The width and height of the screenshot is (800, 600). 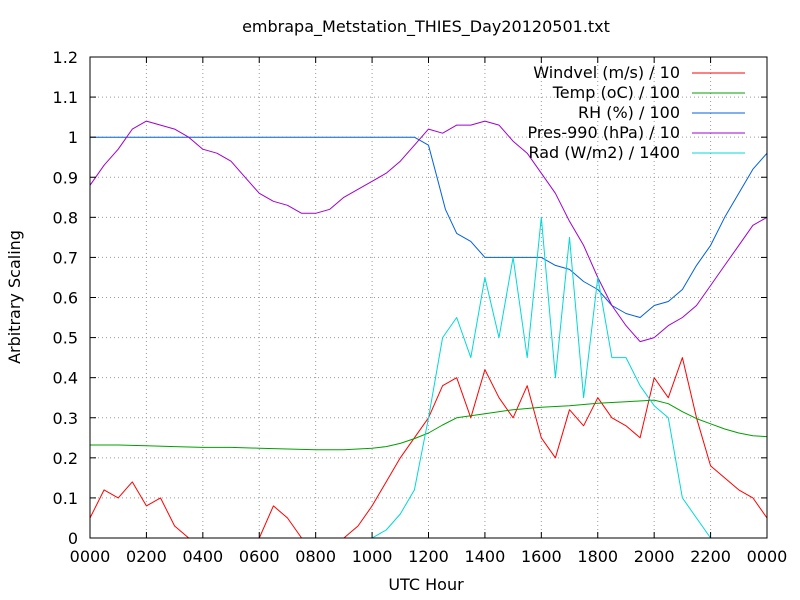 What do you see at coordinates (372, 556) in the screenshot?
I see `x-tick-label: 1000` at bounding box center [372, 556].